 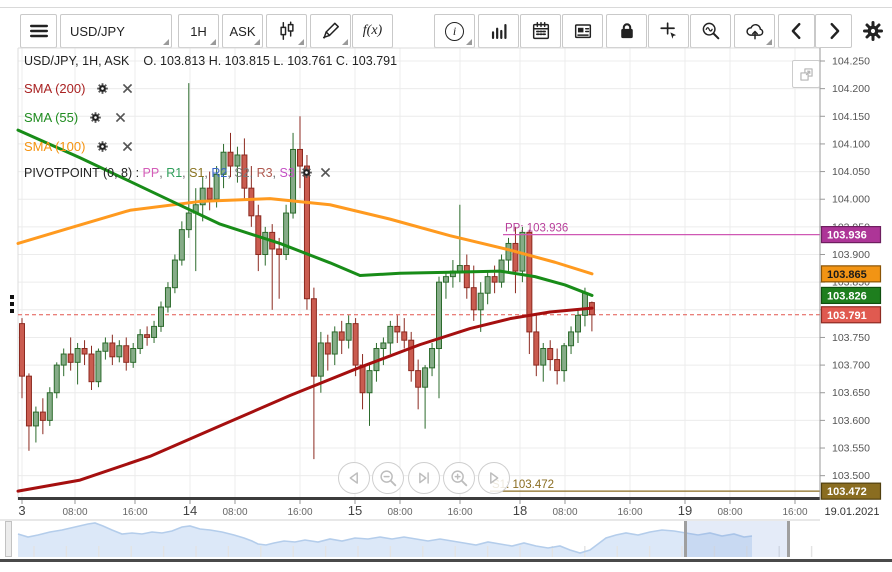 I want to click on overview-strip, so click(x=415, y=539).